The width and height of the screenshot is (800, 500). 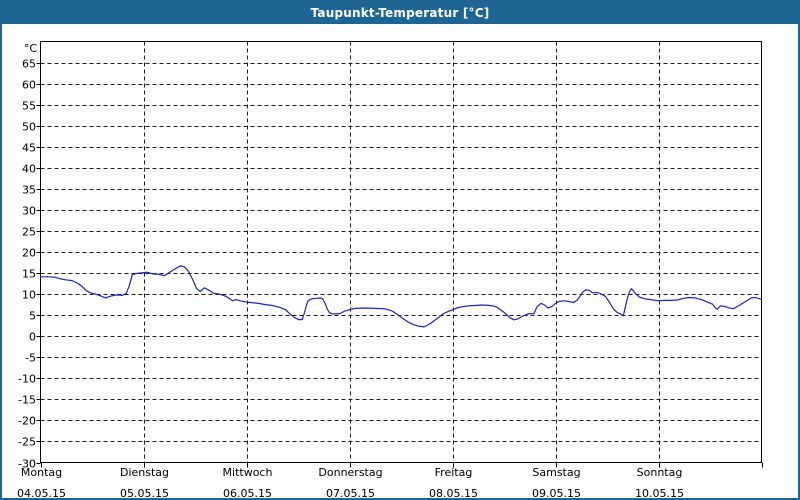 I want to click on y-label-10: 10, so click(x=29, y=295).